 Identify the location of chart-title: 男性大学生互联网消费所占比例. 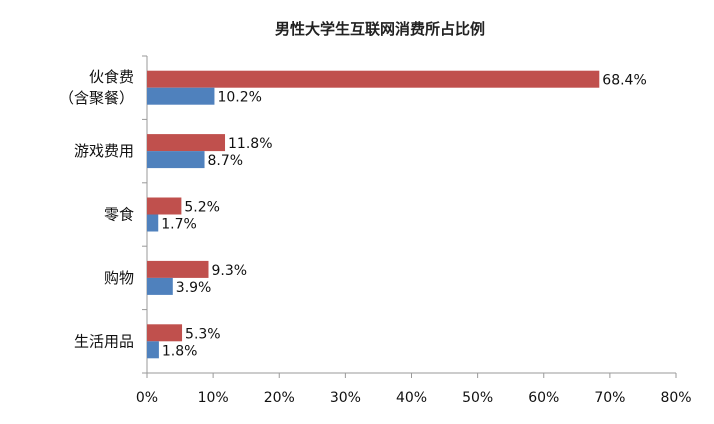
(380, 29).